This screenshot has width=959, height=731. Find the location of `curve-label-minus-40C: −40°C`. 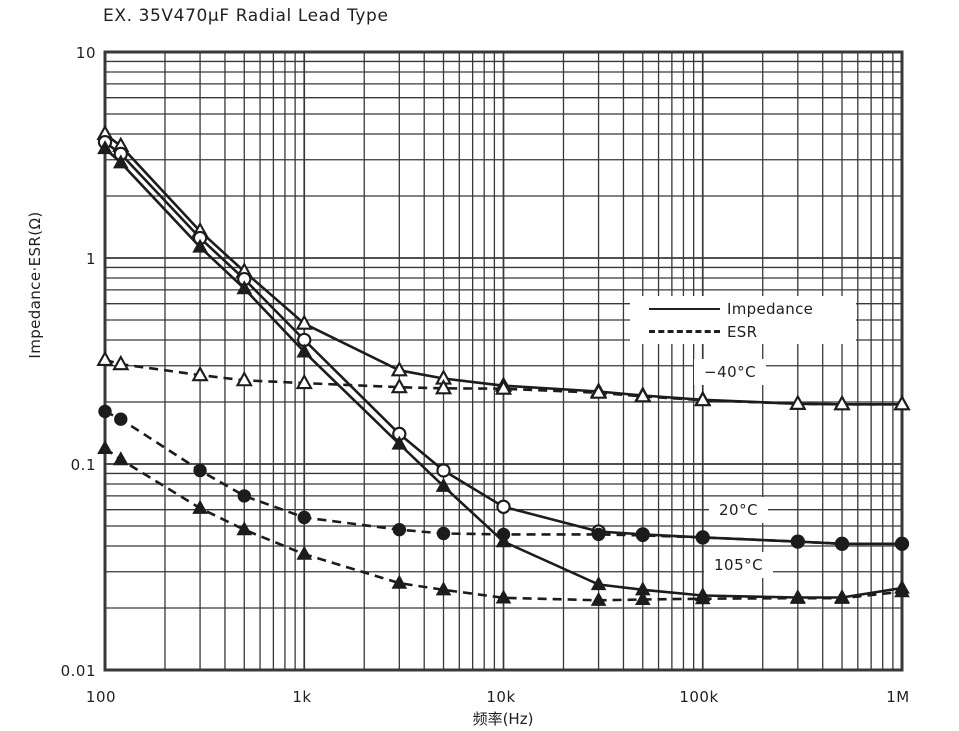

curve-label-minus-40C: −40°C is located at coordinates (730, 372).